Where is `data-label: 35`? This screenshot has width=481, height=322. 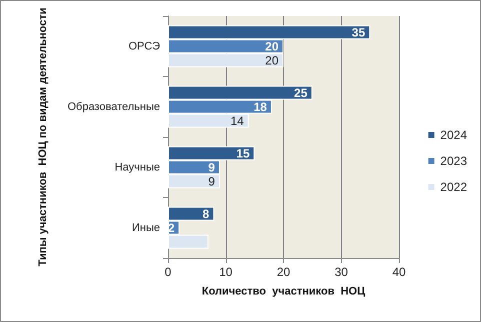 data-label: 35 is located at coordinates (359, 32).